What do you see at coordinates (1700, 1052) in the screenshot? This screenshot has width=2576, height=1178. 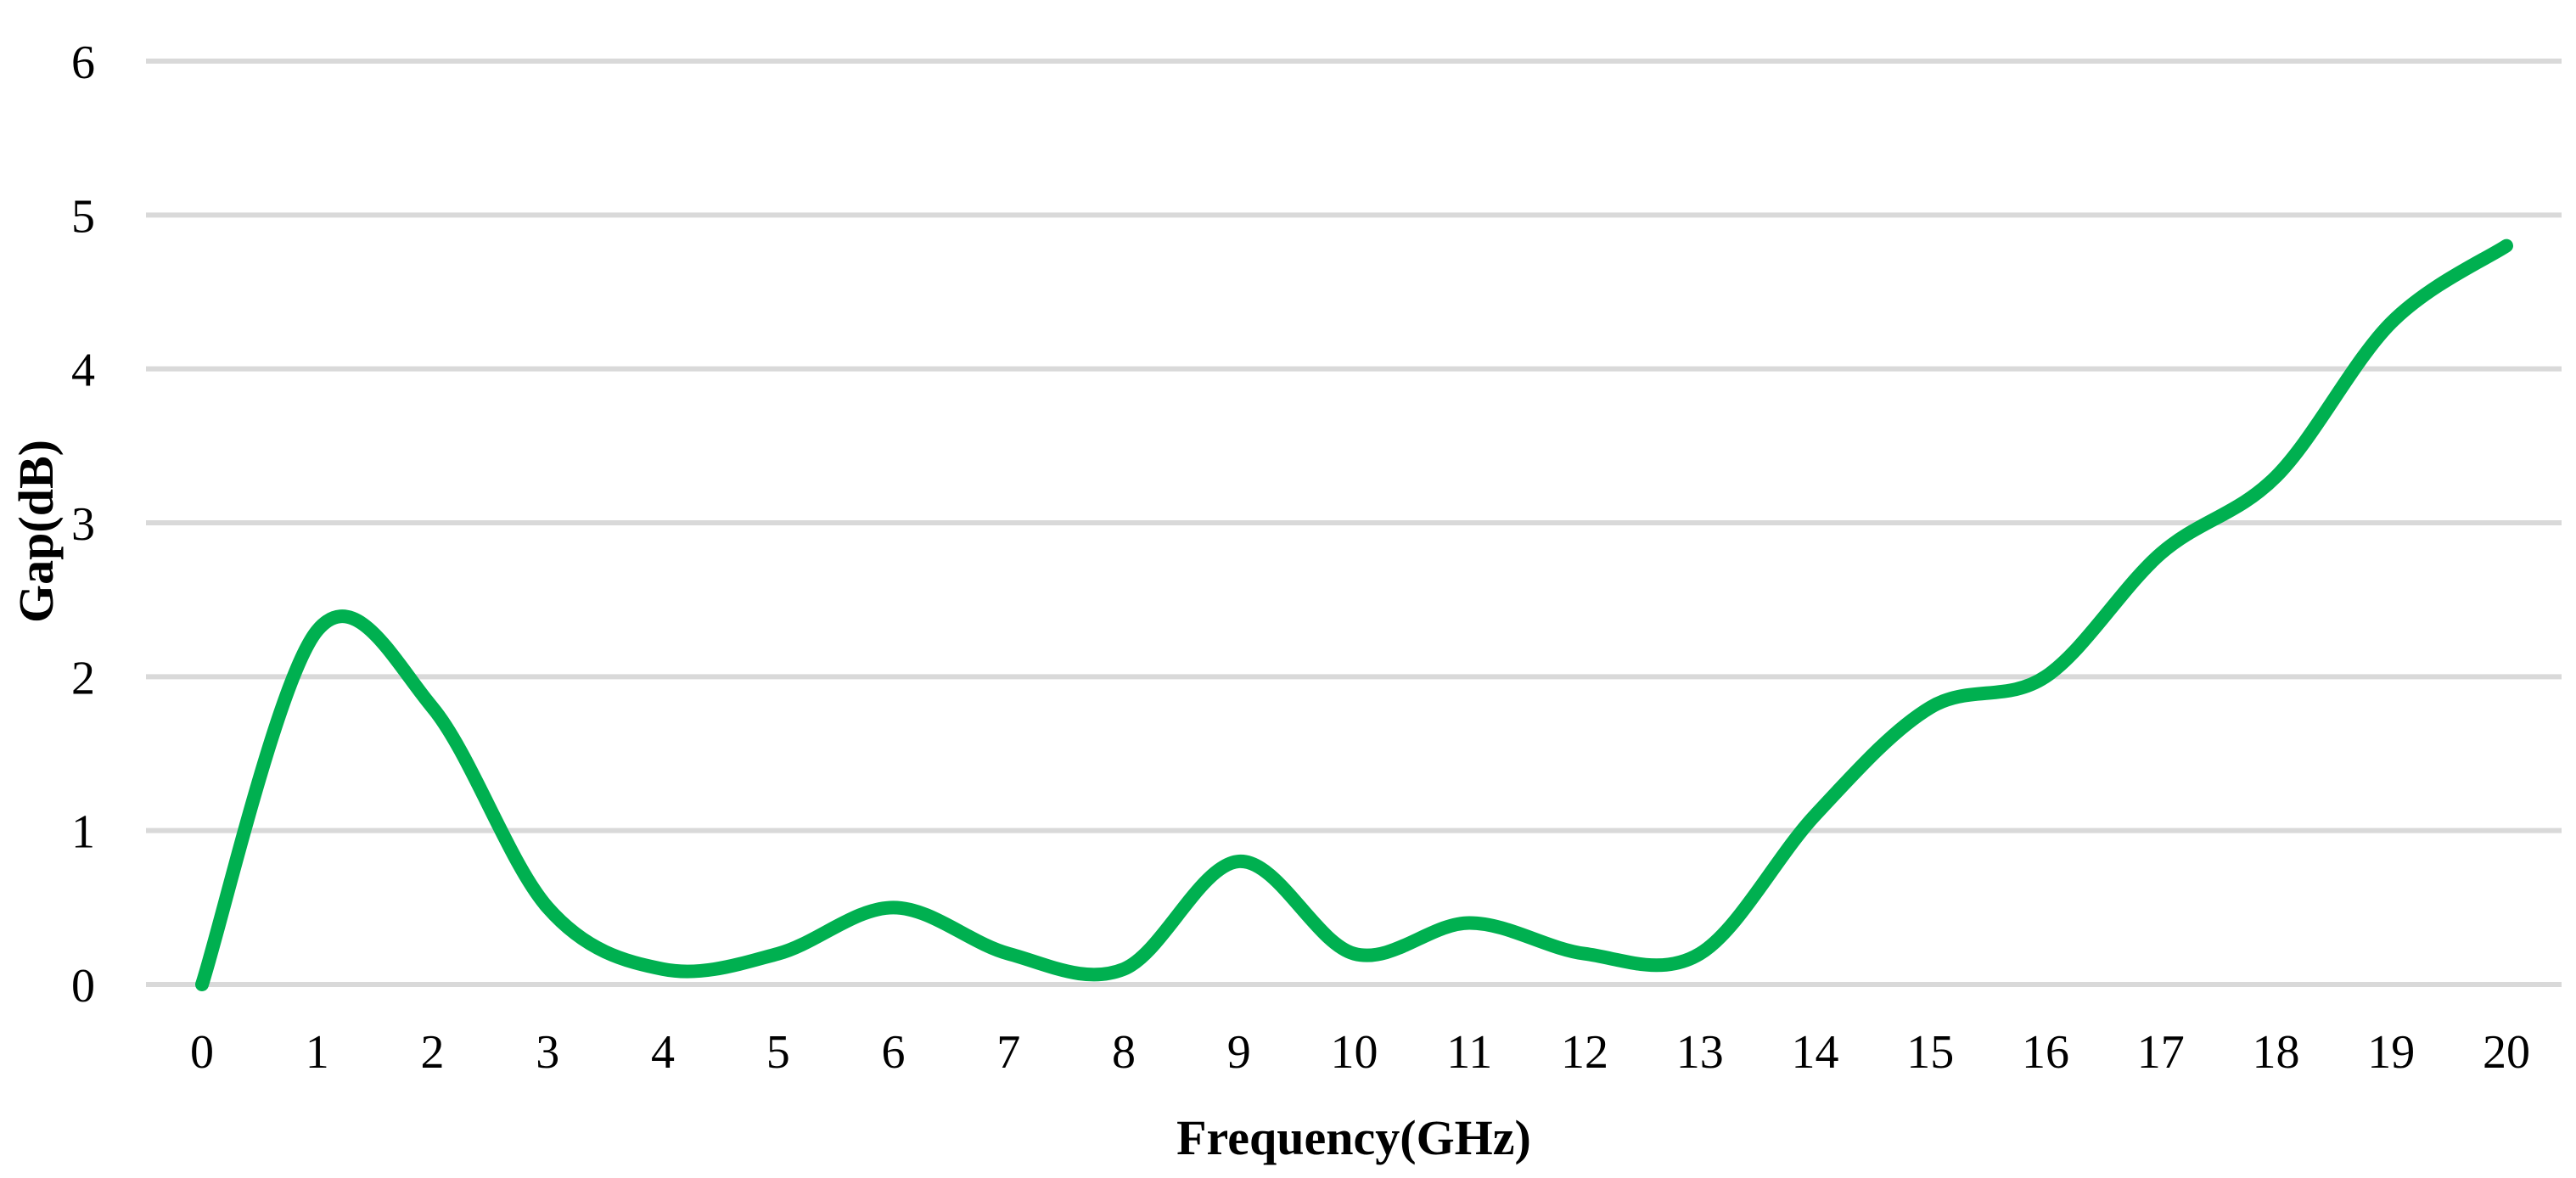 I see `x-tick-label: 13` at bounding box center [1700, 1052].